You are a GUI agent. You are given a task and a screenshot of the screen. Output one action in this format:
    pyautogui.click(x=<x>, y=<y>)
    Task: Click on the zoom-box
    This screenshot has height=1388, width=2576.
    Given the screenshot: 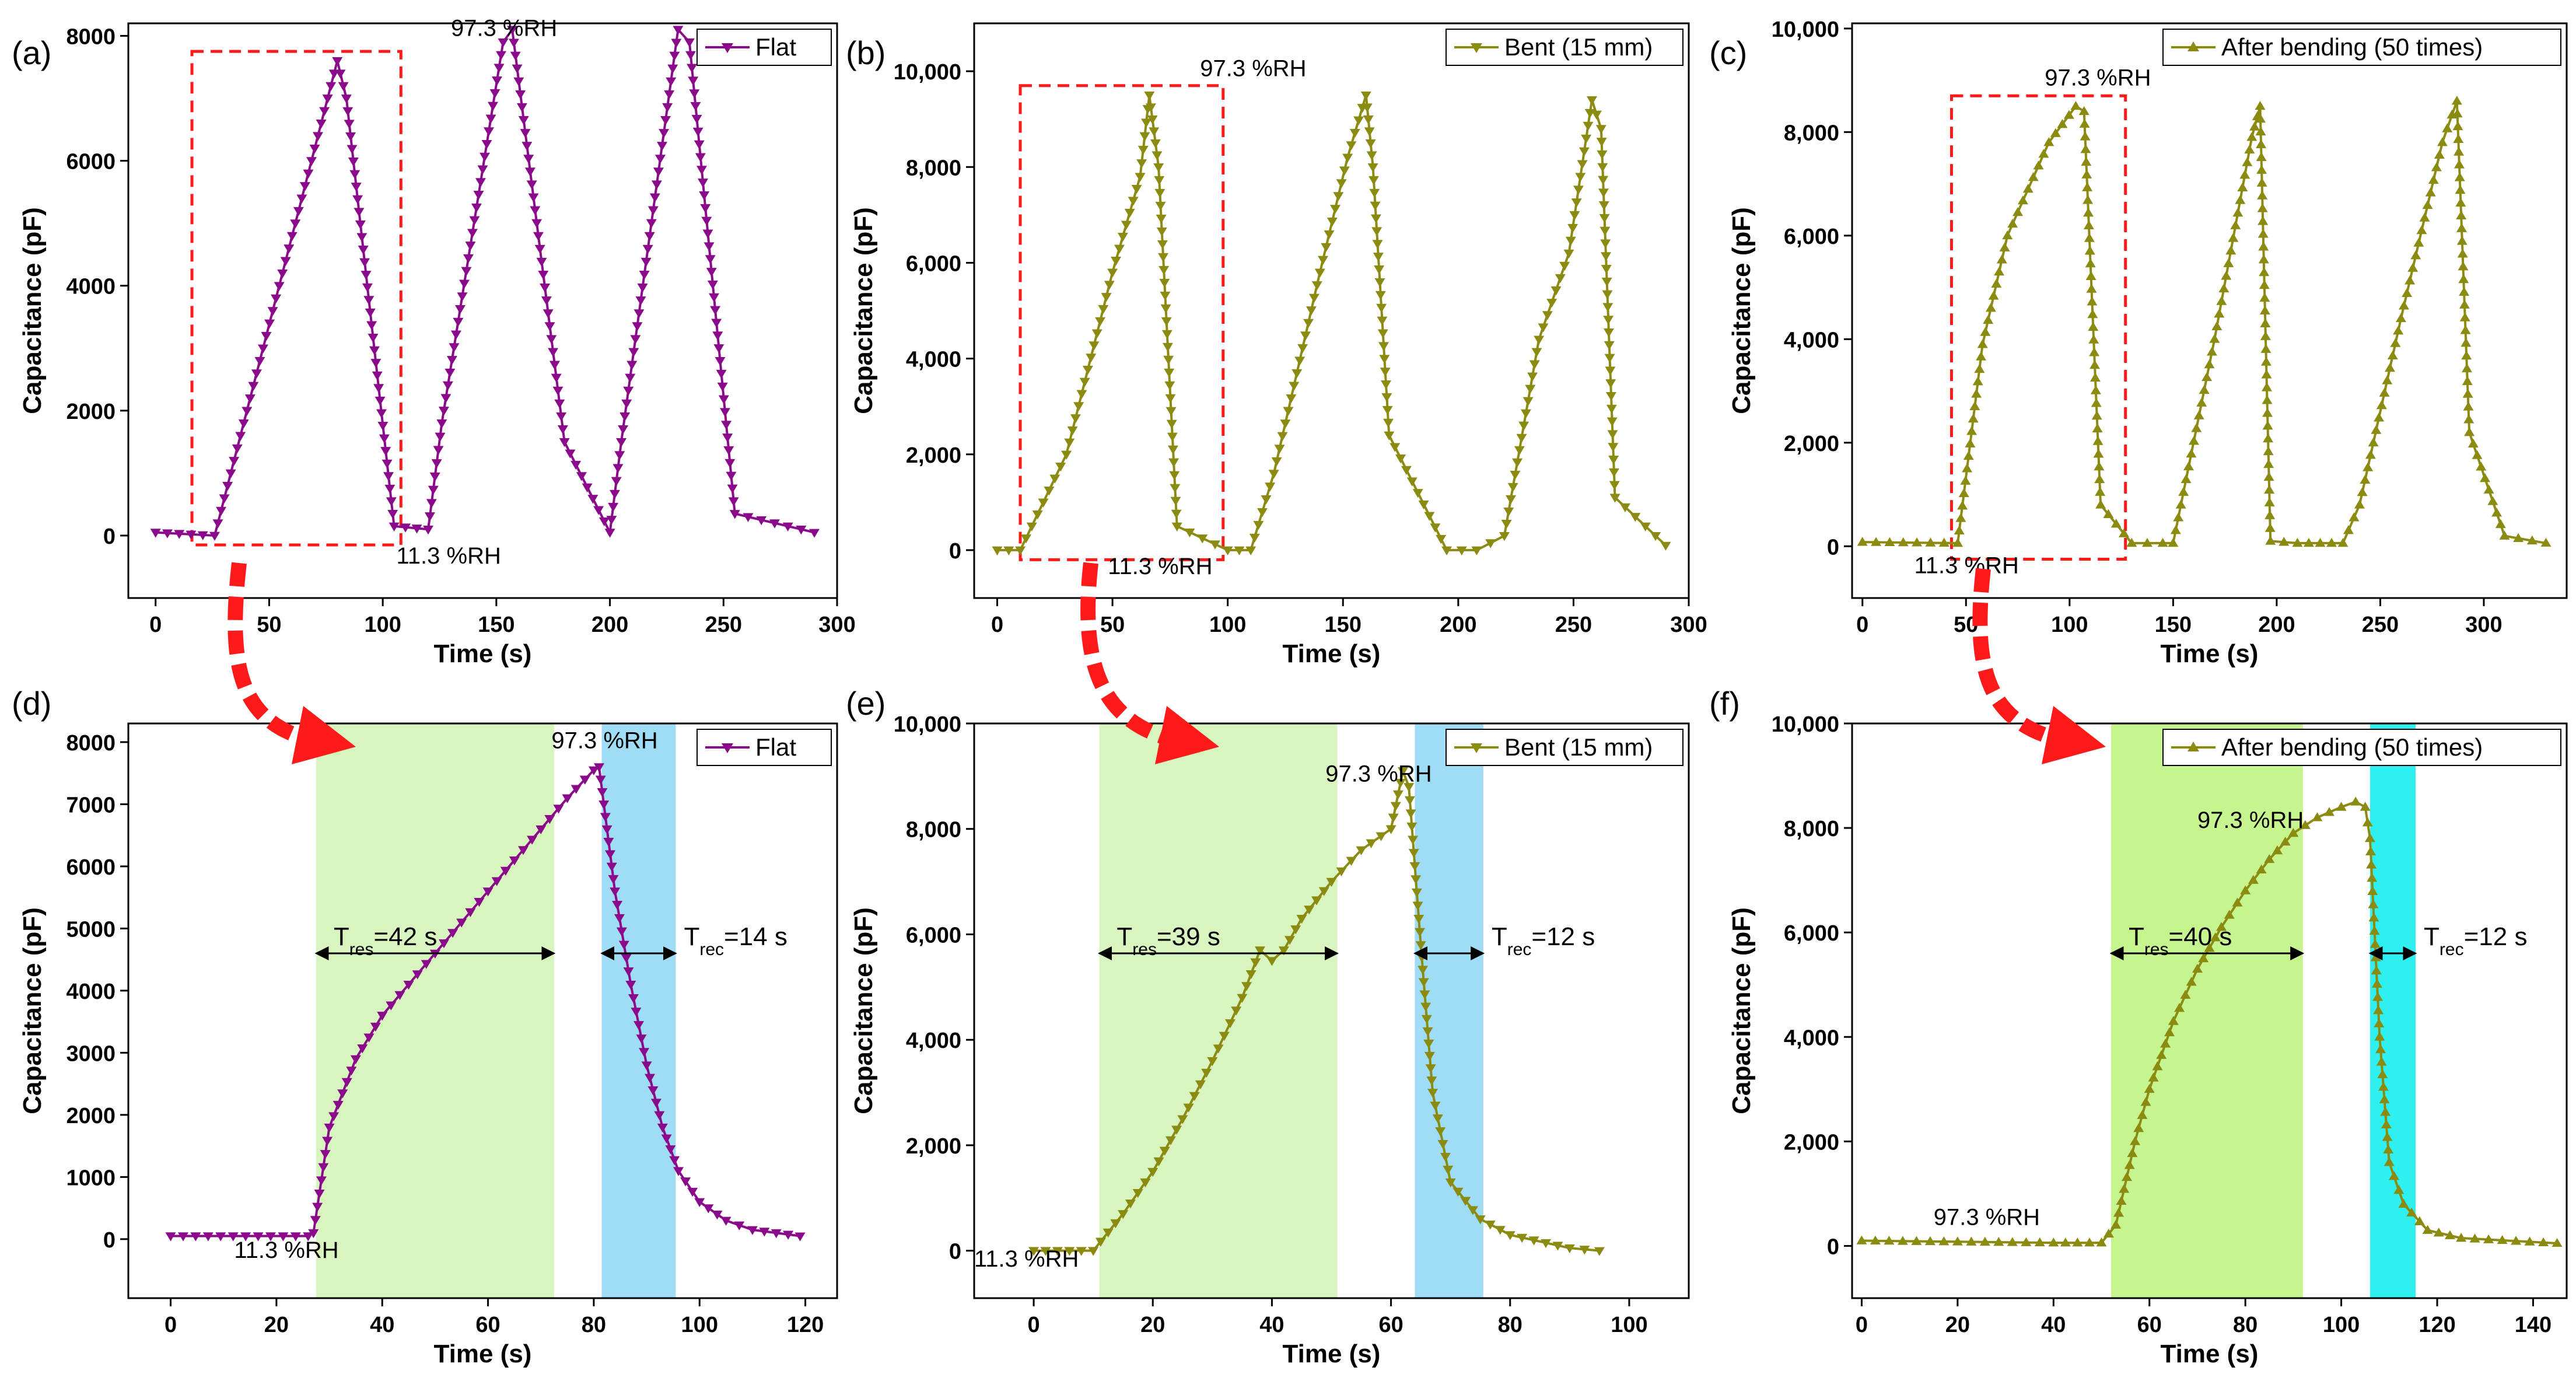 What is the action you would take?
    pyautogui.click(x=1122, y=322)
    